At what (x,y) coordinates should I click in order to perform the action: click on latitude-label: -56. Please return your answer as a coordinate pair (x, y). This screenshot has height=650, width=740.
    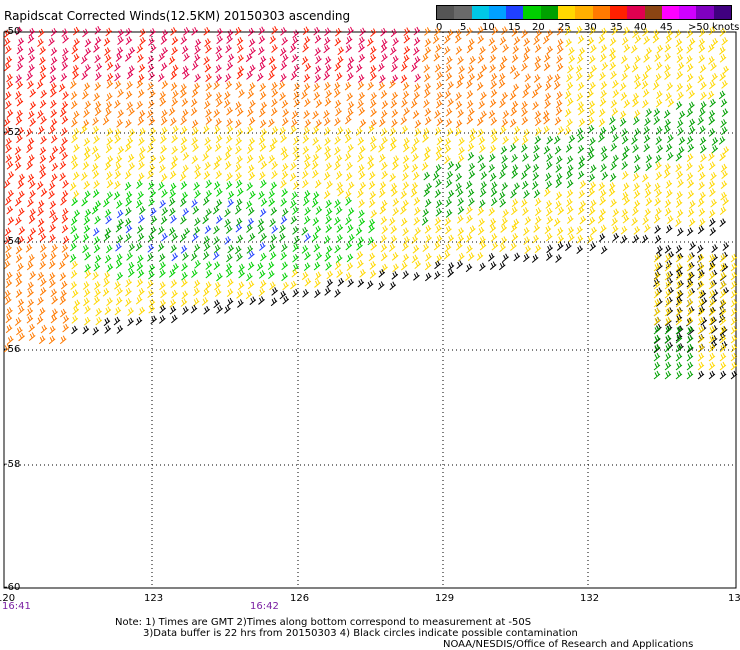
    Looking at the image, I should click on (12, 349).